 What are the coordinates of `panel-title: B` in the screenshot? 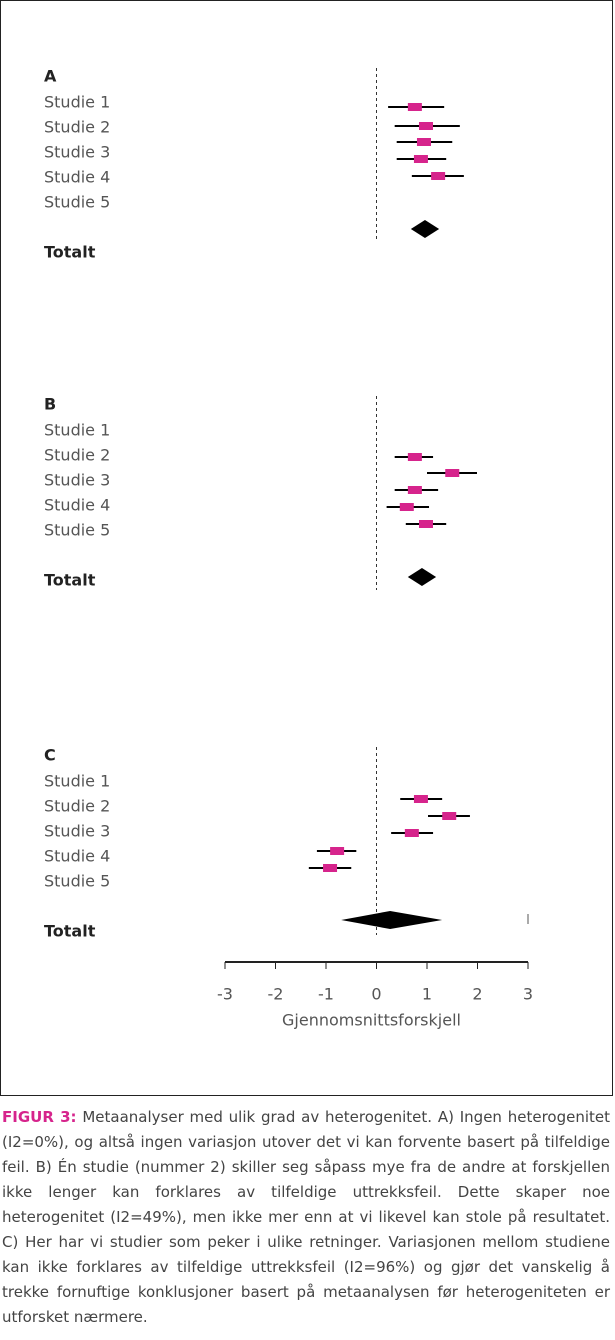 It's located at (50, 404).